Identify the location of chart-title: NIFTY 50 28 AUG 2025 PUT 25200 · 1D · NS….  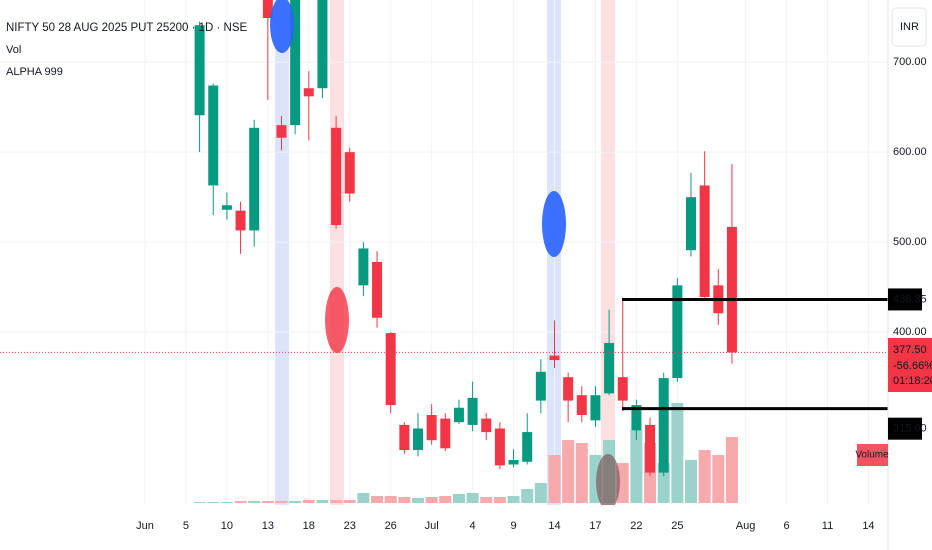
(127, 28).